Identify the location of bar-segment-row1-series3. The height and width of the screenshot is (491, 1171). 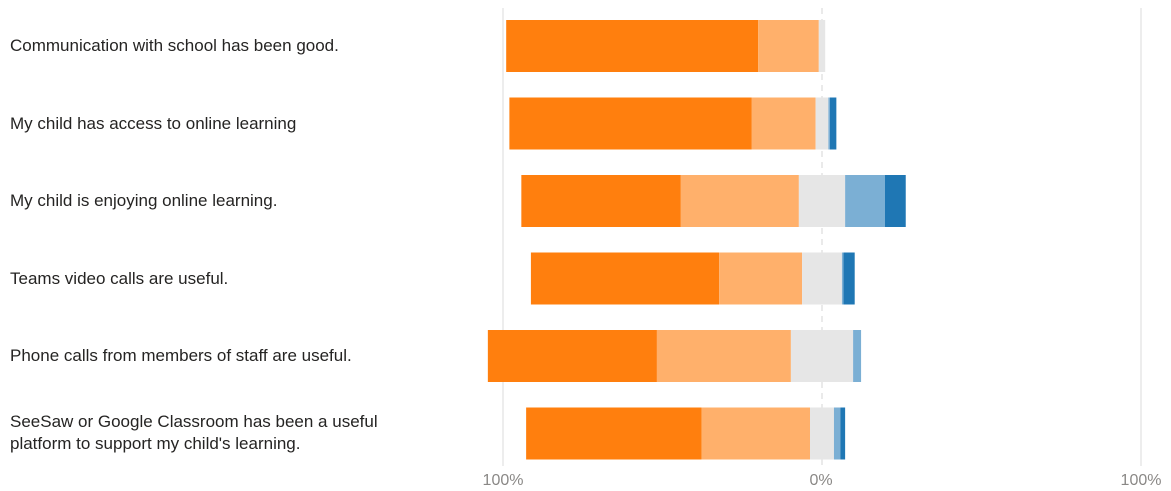
(822, 46).